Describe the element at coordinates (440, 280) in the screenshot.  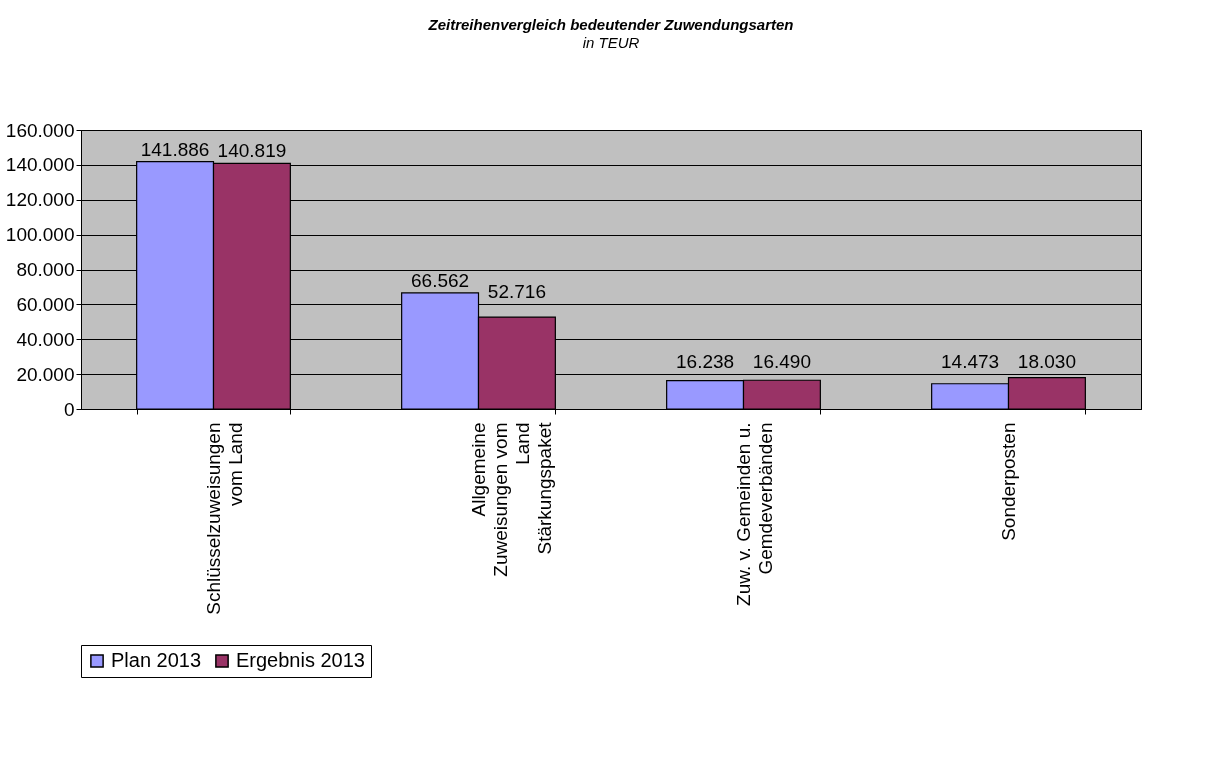
I see `data-label: 66.562` at that location.